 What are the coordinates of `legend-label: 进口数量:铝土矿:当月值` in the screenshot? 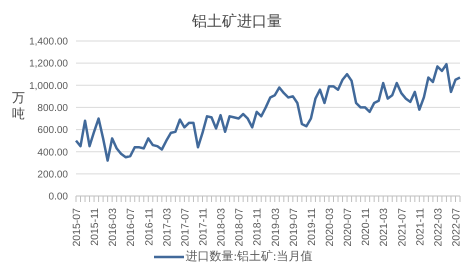 It's located at (249, 256).